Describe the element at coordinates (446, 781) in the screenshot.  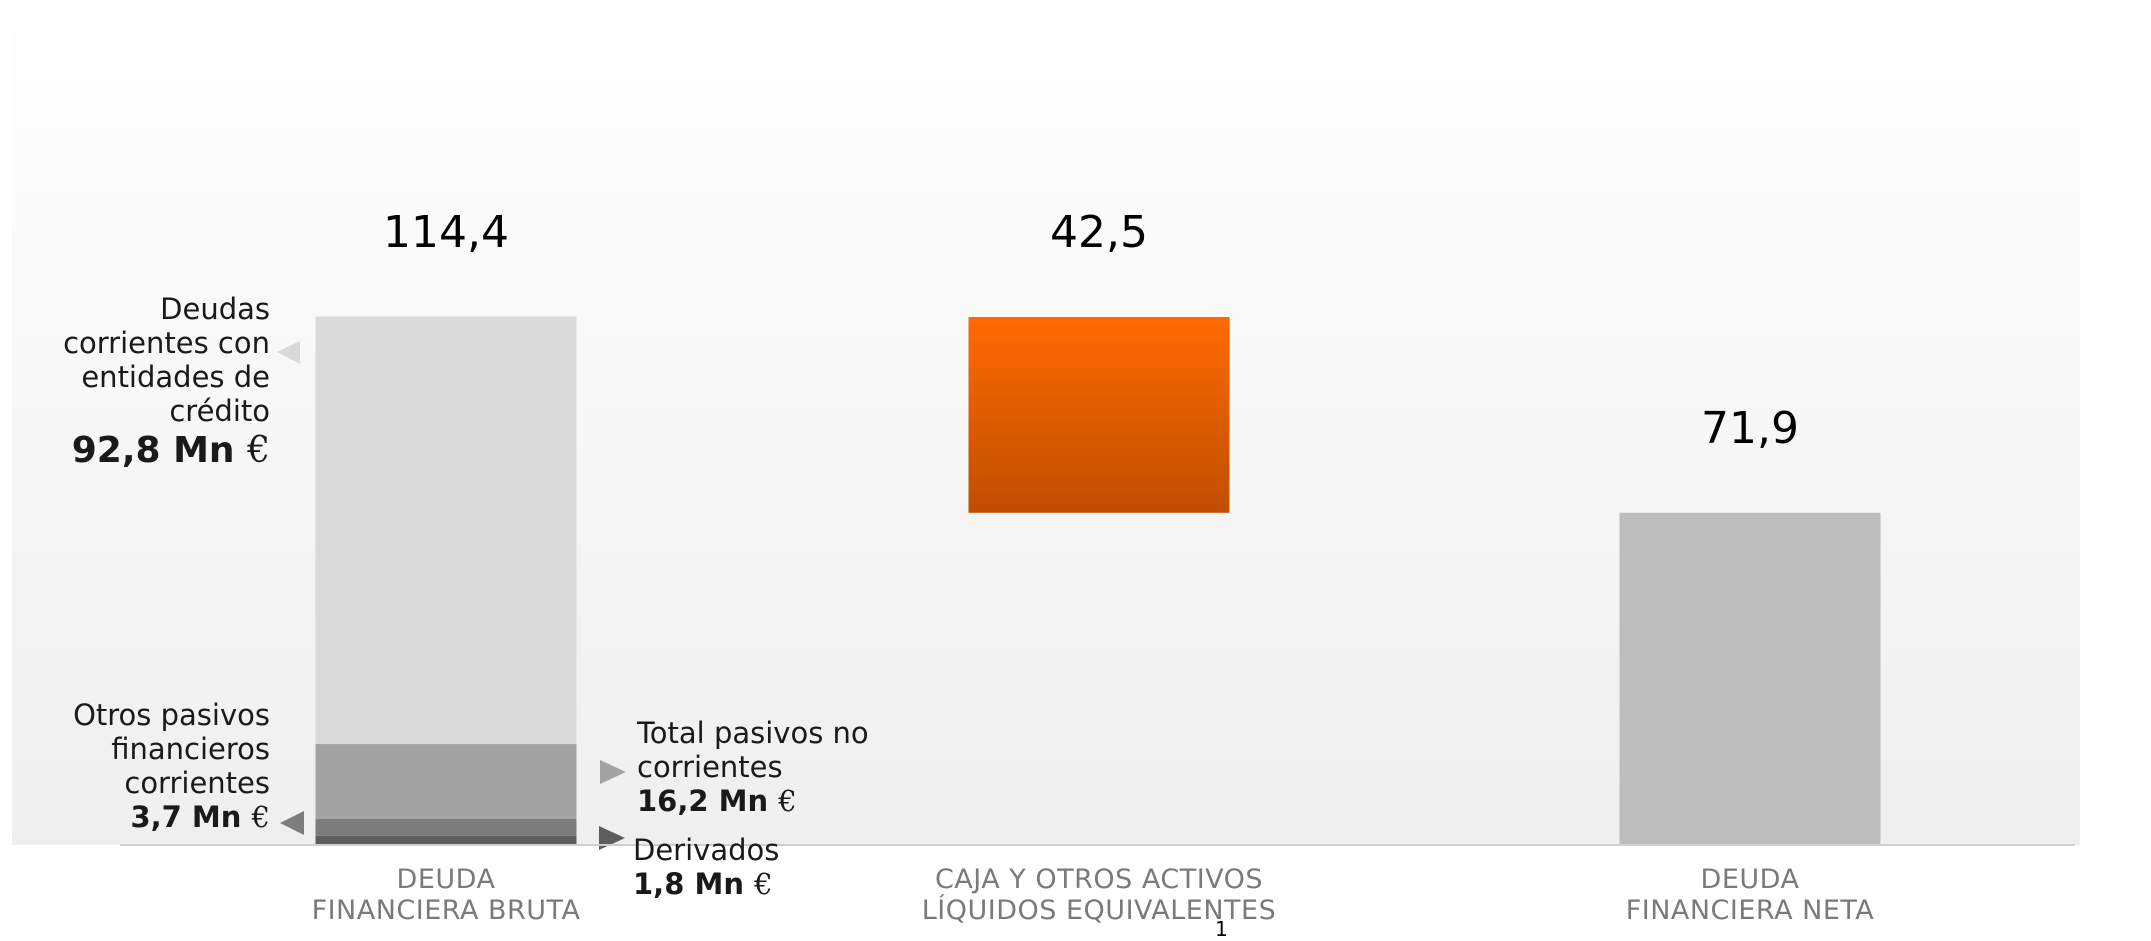
I see `bar-segment-pasivos-no-corrientes` at that location.